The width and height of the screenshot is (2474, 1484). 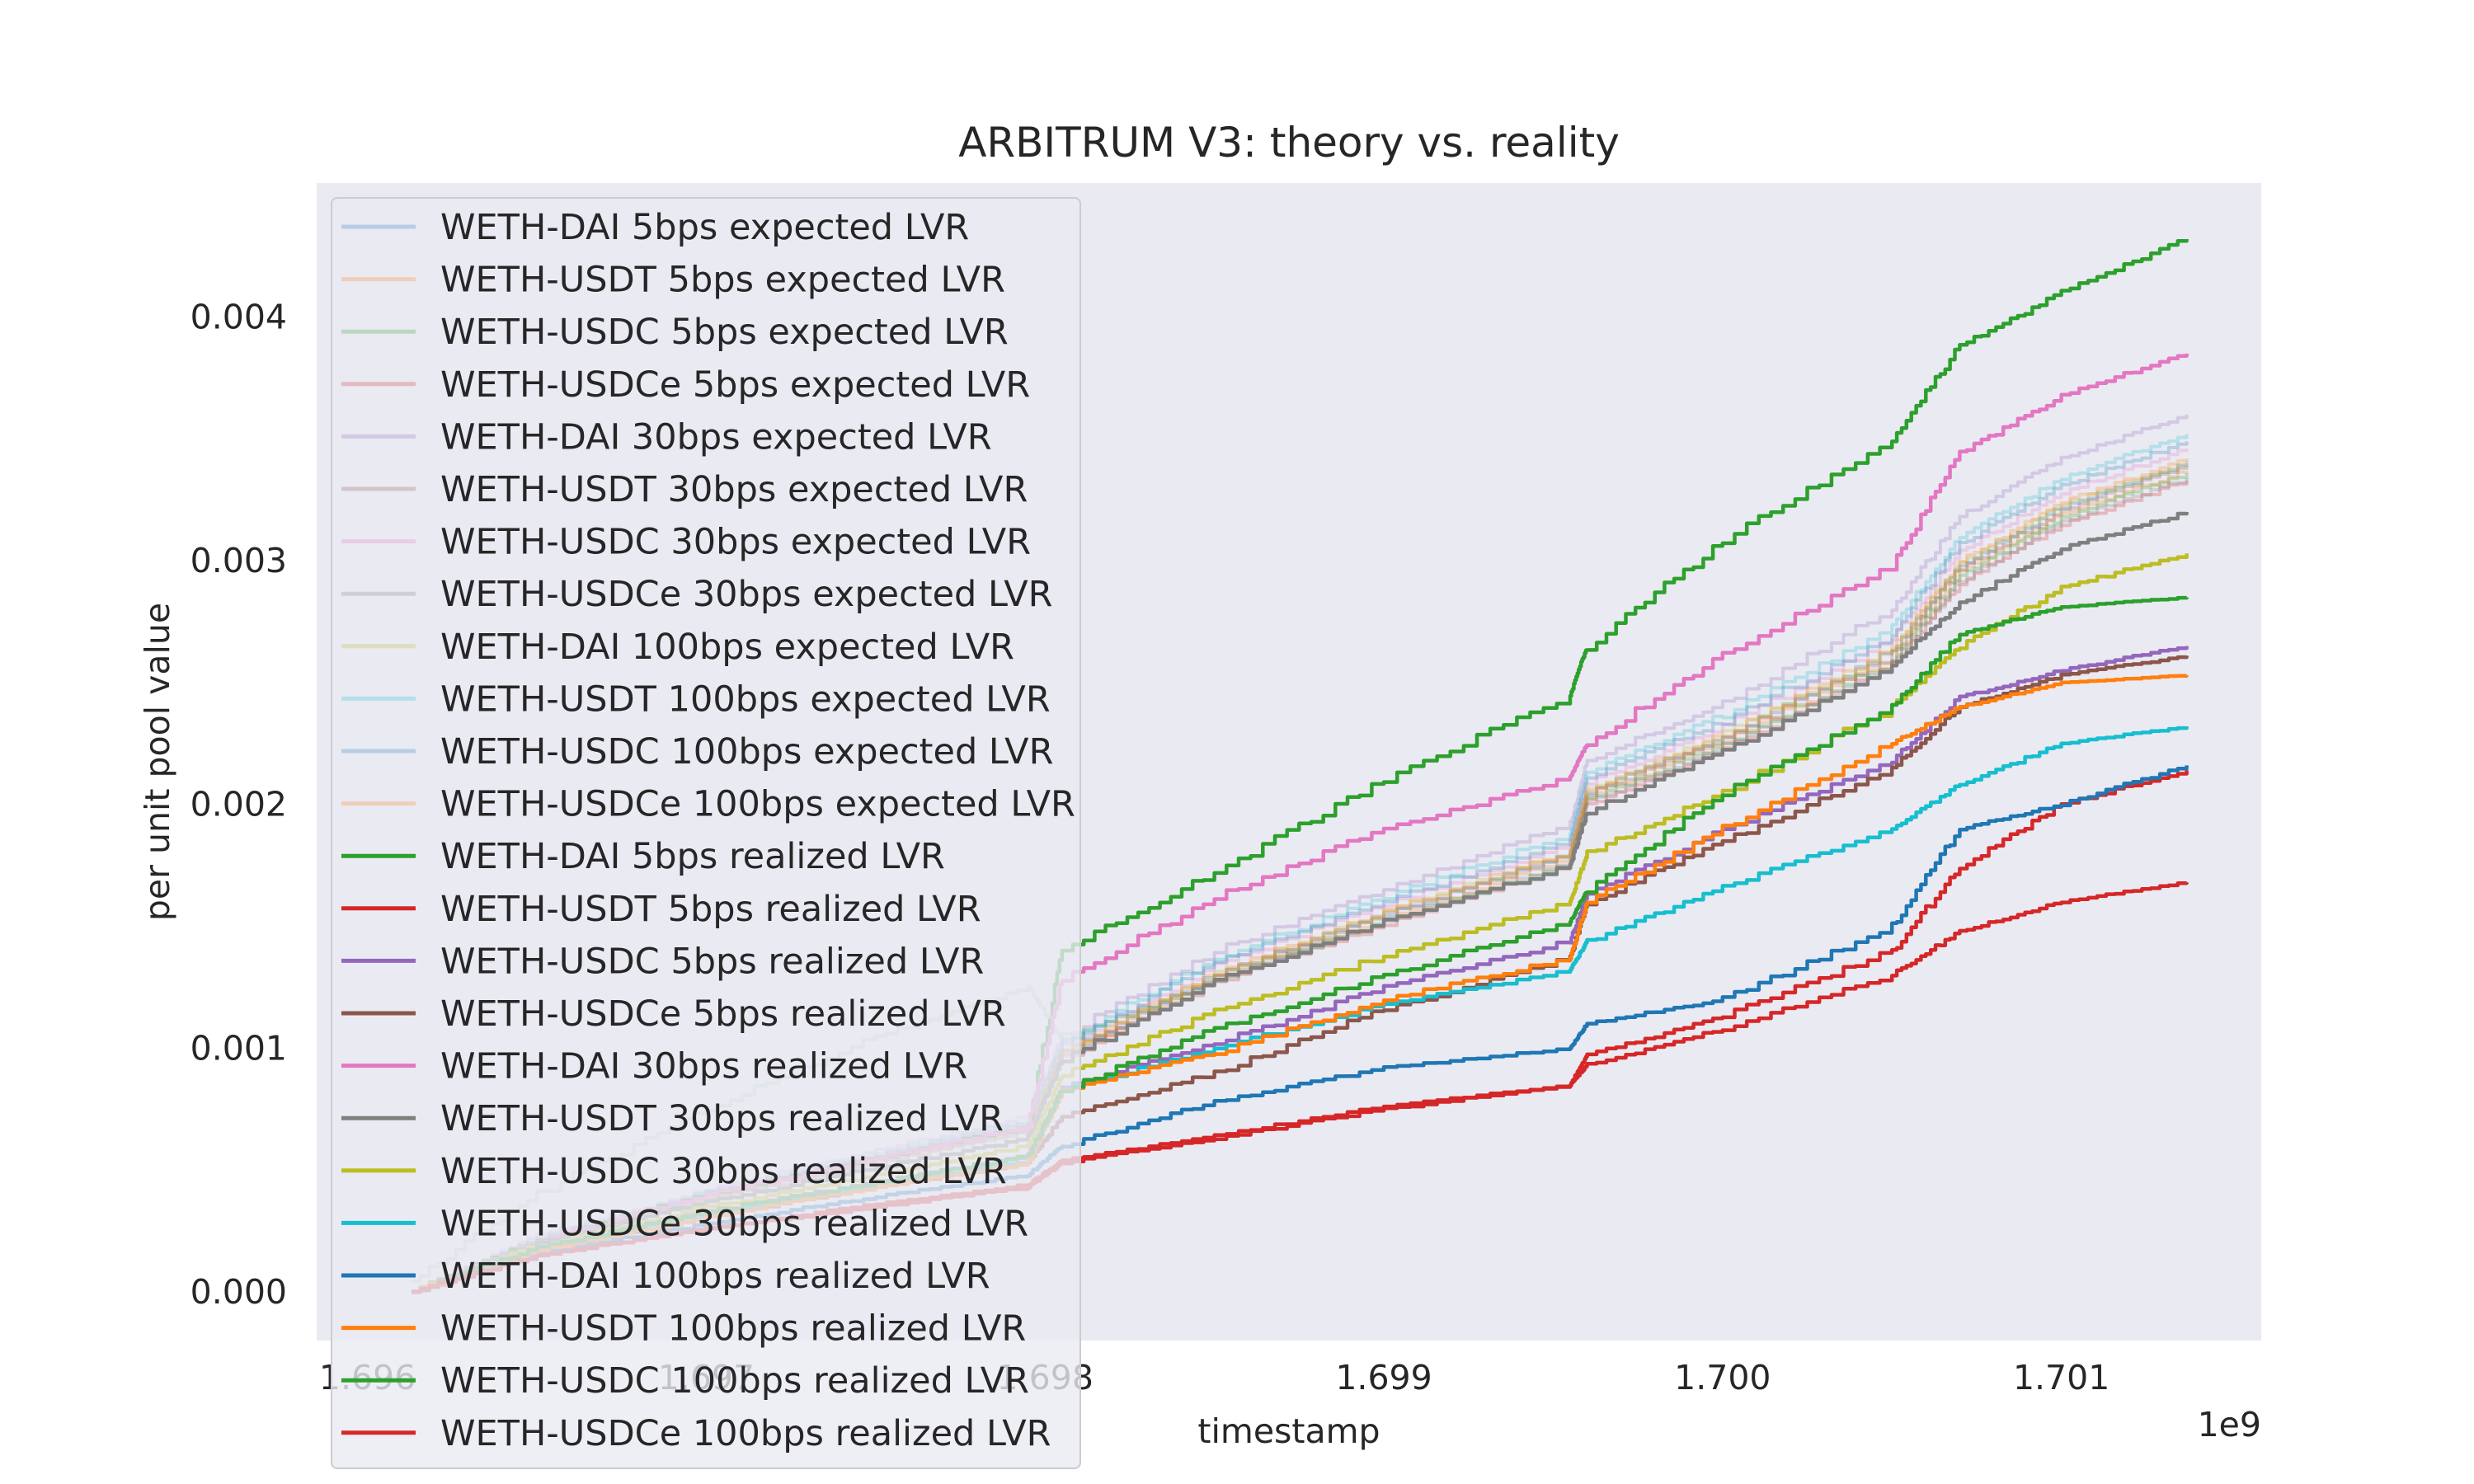 What do you see at coordinates (715, 1276) in the screenshot?
I see `legend-label-weth-dai-100bps-realized-lvr: WETH-DAI 100bps realized LVR` at bounding box center [715, 1276].